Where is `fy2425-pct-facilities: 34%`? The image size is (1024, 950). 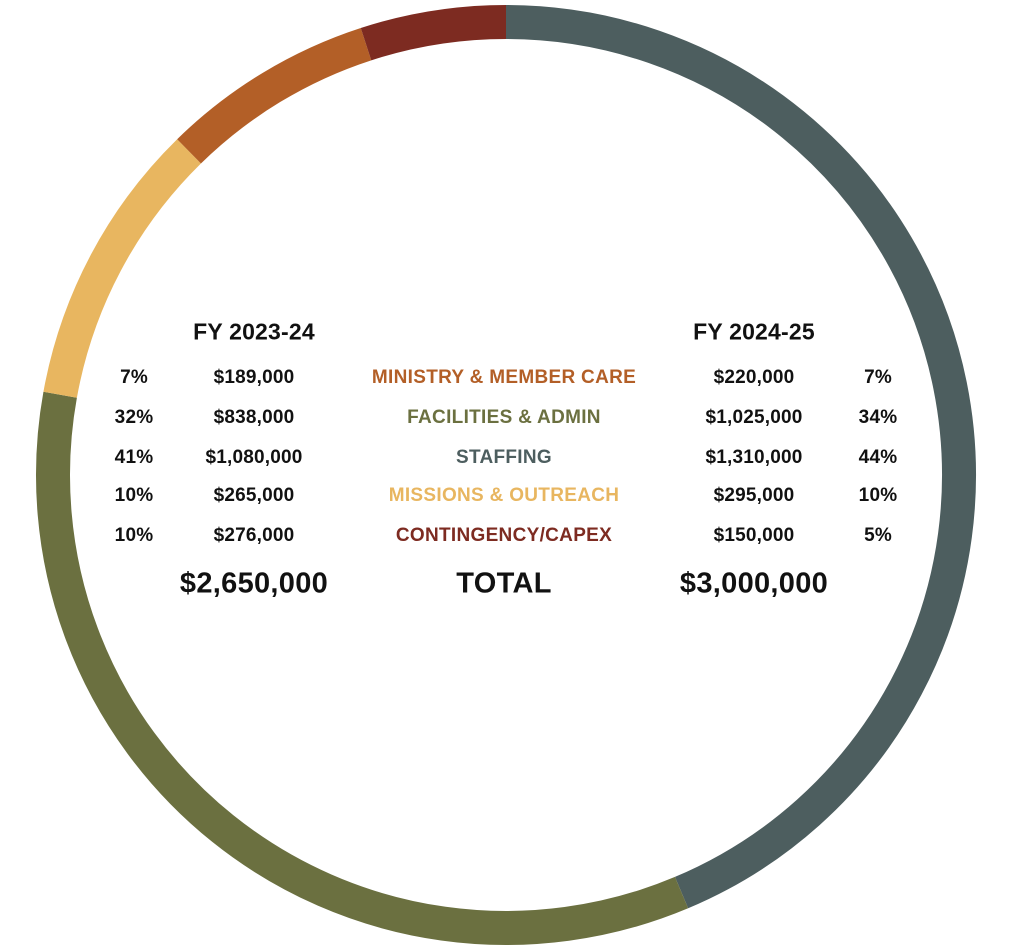
fy2425-pct-facilities: 34% is located at coordinates (878, 417).